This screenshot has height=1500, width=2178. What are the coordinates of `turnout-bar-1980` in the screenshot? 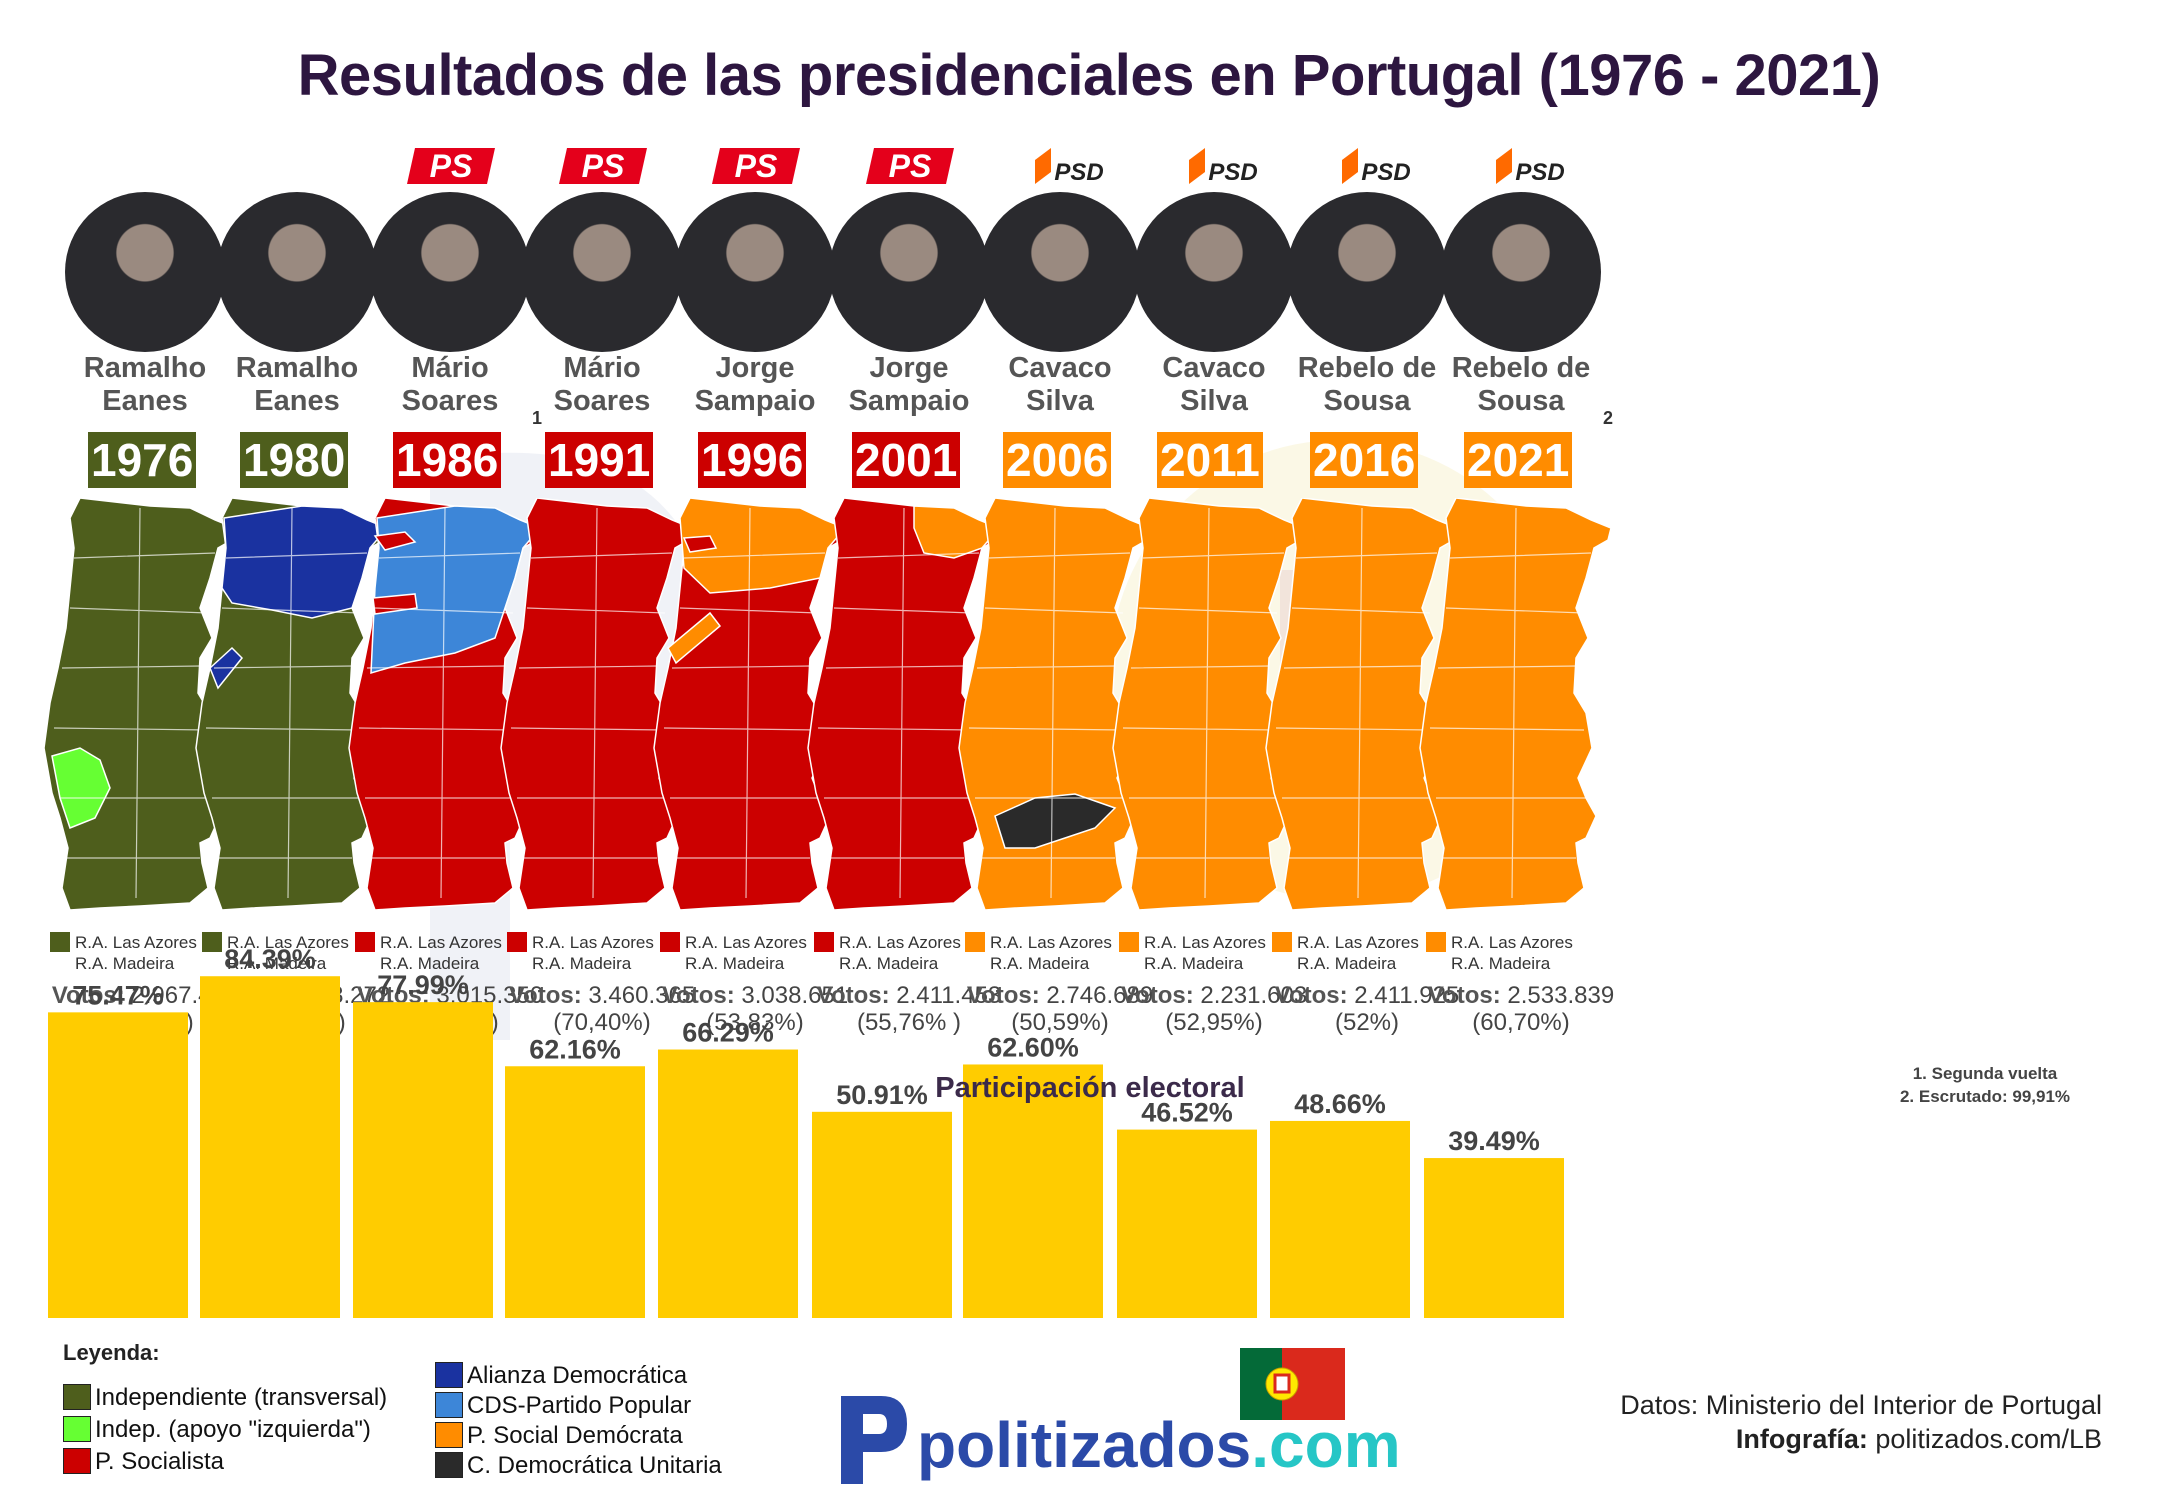 It's located at (270, 1147).